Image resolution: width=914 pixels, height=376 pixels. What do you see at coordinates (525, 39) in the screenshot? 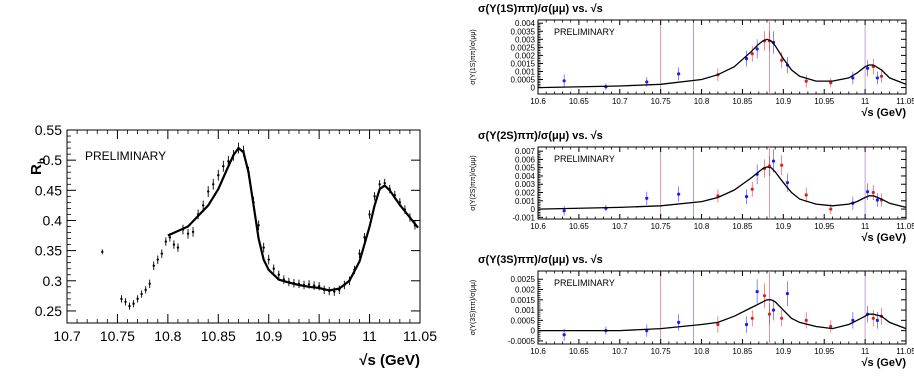
I see `y-tick-label: 0.003` at bounding box center [525, 39].